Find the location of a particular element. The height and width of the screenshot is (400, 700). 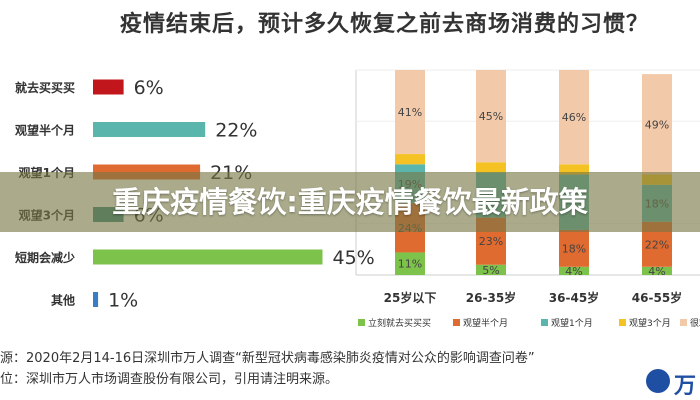

segment-label: 45% is located at coordinates (491, 116).